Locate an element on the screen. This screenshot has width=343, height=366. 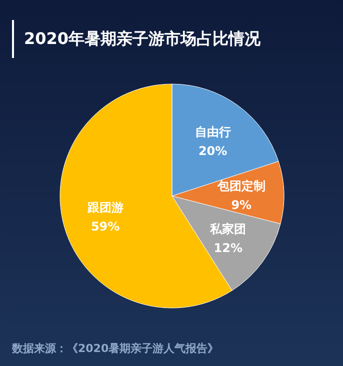
source-note: 数据来源：《2020暑期亲子游人气报告》 is located at coordinates (115, 348).